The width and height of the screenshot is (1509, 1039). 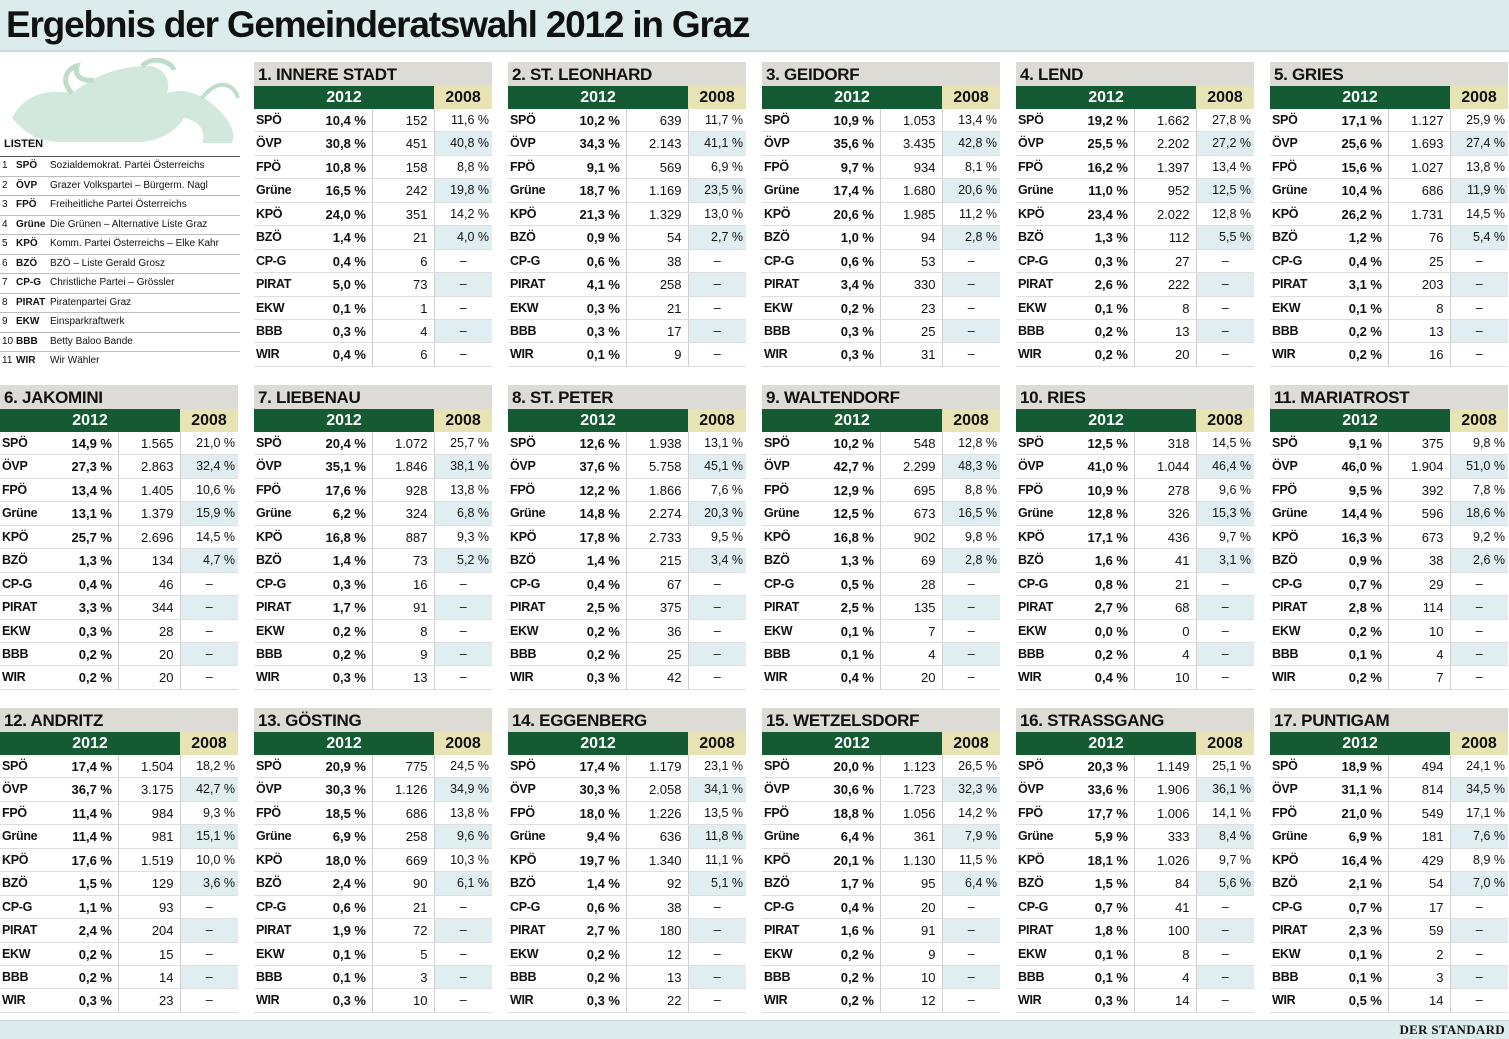 I want to click on result-row: ÖVP 34,3 % 2.143 41,1 %, so click(x=627, y=144).